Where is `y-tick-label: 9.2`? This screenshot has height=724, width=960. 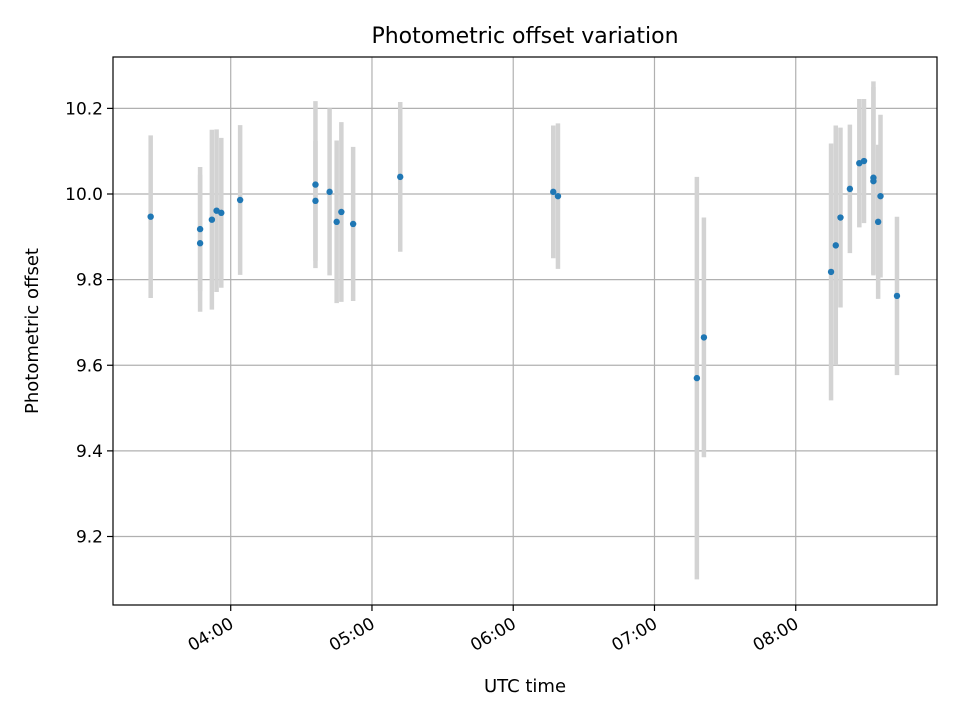
y-tick-label: 9.2 is located at coordinates (89, 538).